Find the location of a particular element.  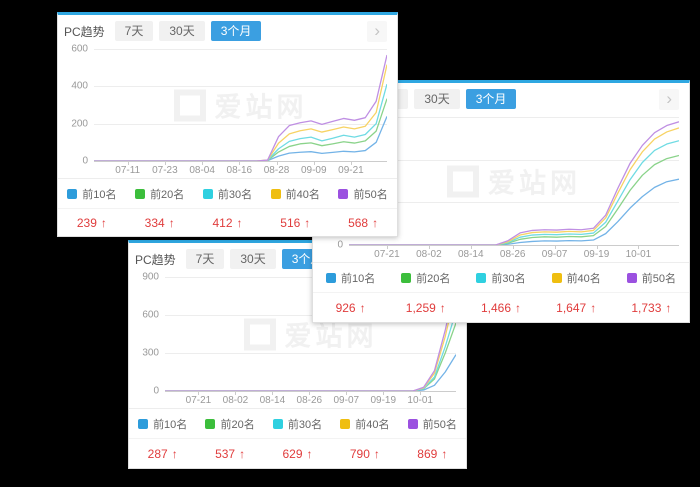

x-axis-label: 08-16 is located at coordinates (239, 170).